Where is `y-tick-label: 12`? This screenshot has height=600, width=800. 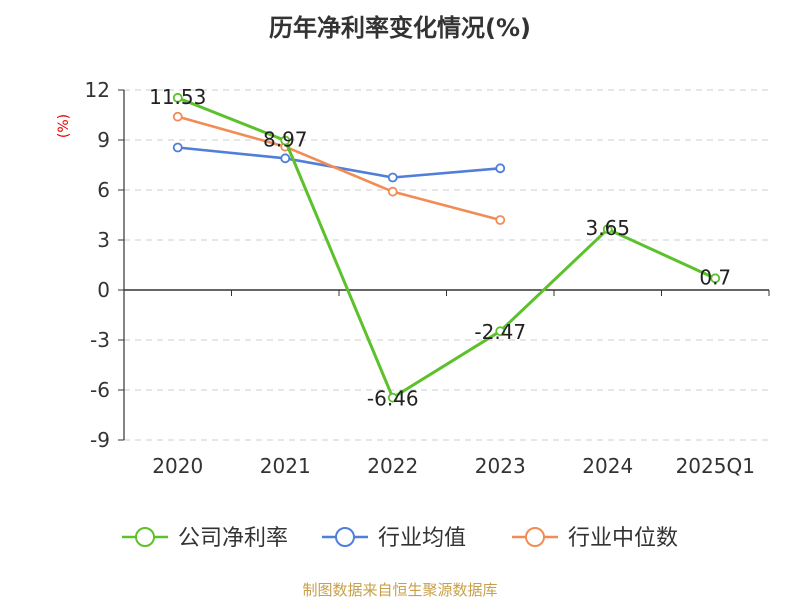
y-tick-label: 12 is located at coordinates (97, 90).